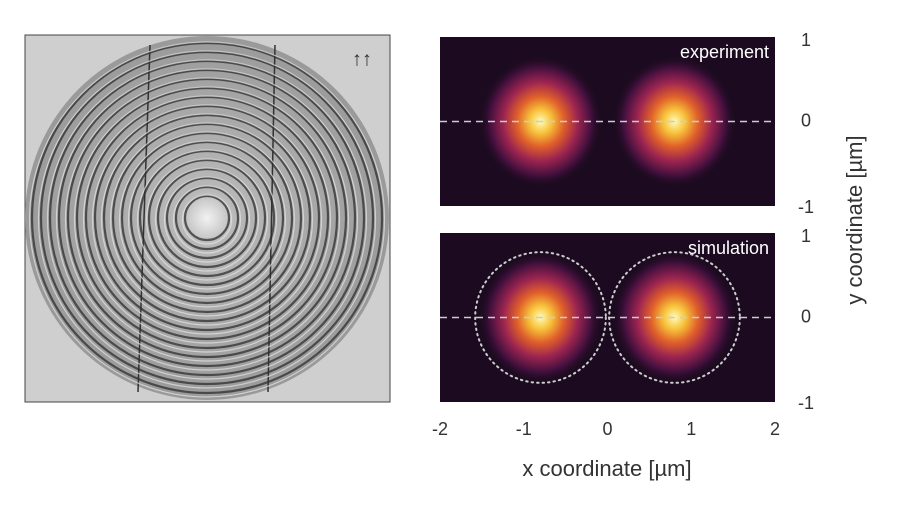  I want to click on x-tick-label: -2, so click(440, 429).